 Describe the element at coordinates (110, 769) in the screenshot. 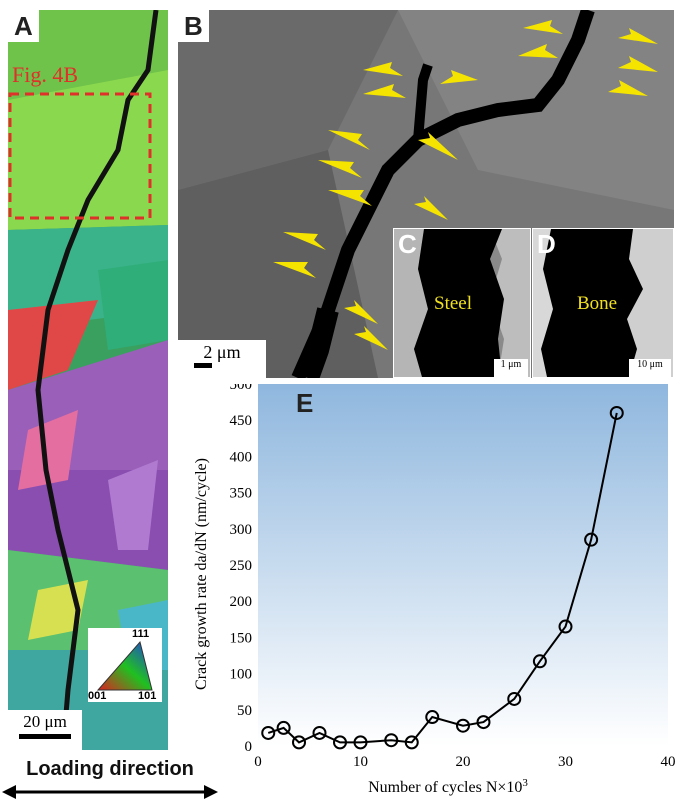

I see `loading-direction-label: Loading direction` at that location.